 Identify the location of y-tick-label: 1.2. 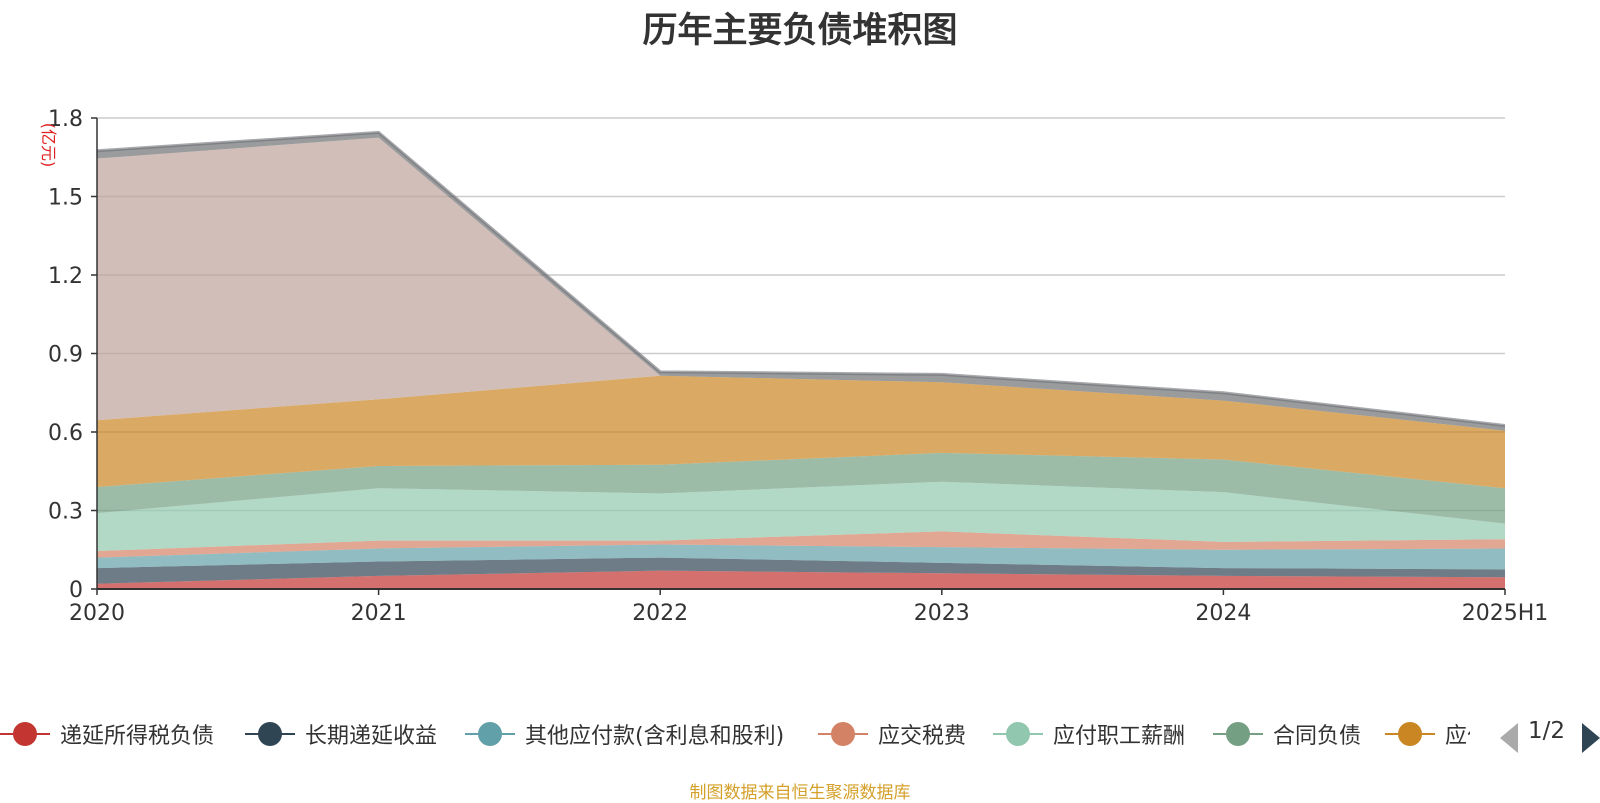
(65, 276).